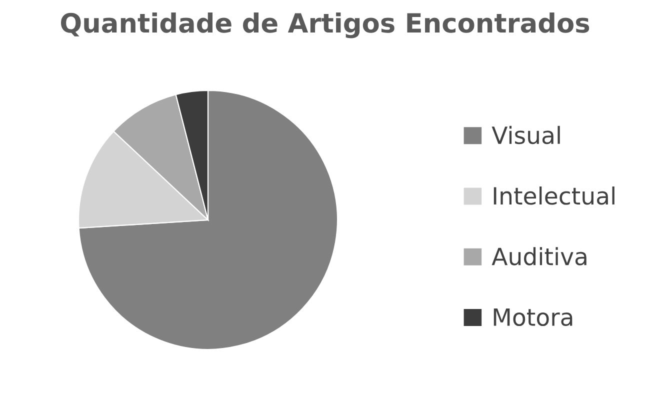 Image resolution: width=650 pixels, height=415 pixels. Describe the element at coordinates (325, 25) in the screenshot. I see `chart-title: Quantidade de Artigos Encontrados` at that location.